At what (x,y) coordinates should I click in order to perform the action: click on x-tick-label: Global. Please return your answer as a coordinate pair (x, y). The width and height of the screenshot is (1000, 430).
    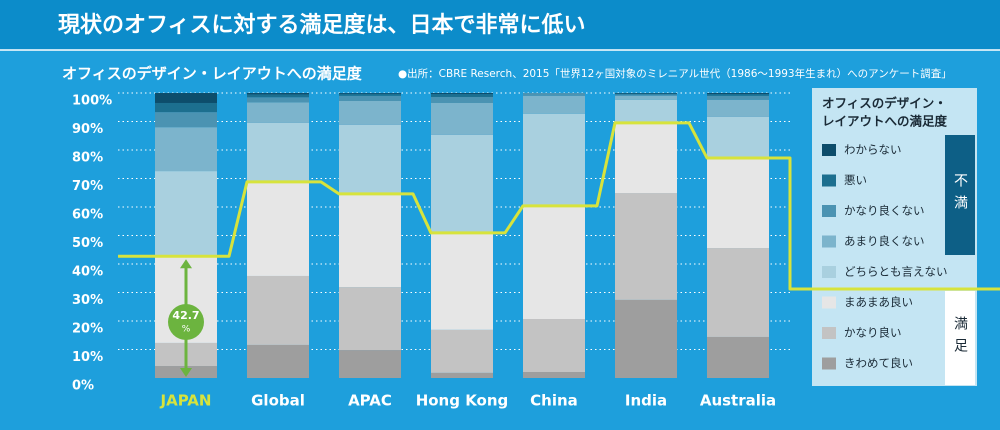
    Looking at the image, I should click on (278, 401).